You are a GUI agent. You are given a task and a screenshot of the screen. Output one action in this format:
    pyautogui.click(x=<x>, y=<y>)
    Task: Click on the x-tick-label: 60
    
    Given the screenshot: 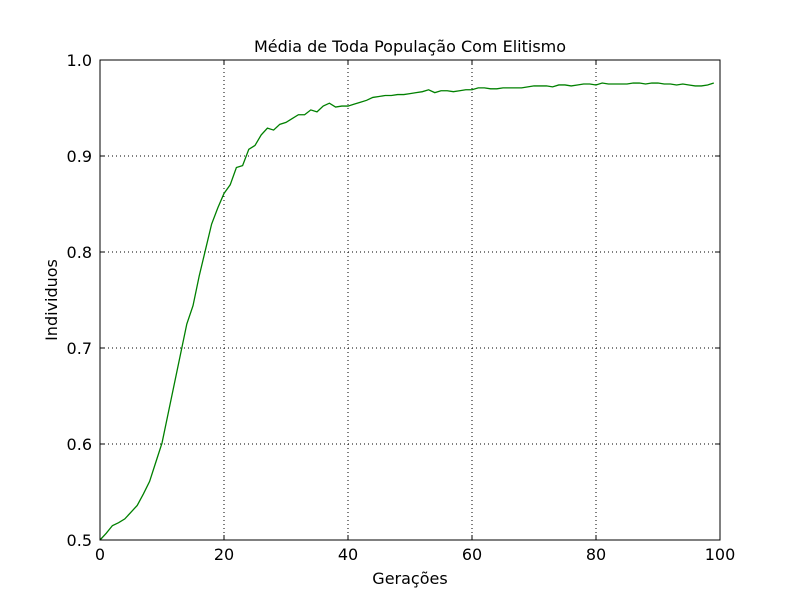 What is the action you would take?
    pyautogui.click(x=472, y=554)
    